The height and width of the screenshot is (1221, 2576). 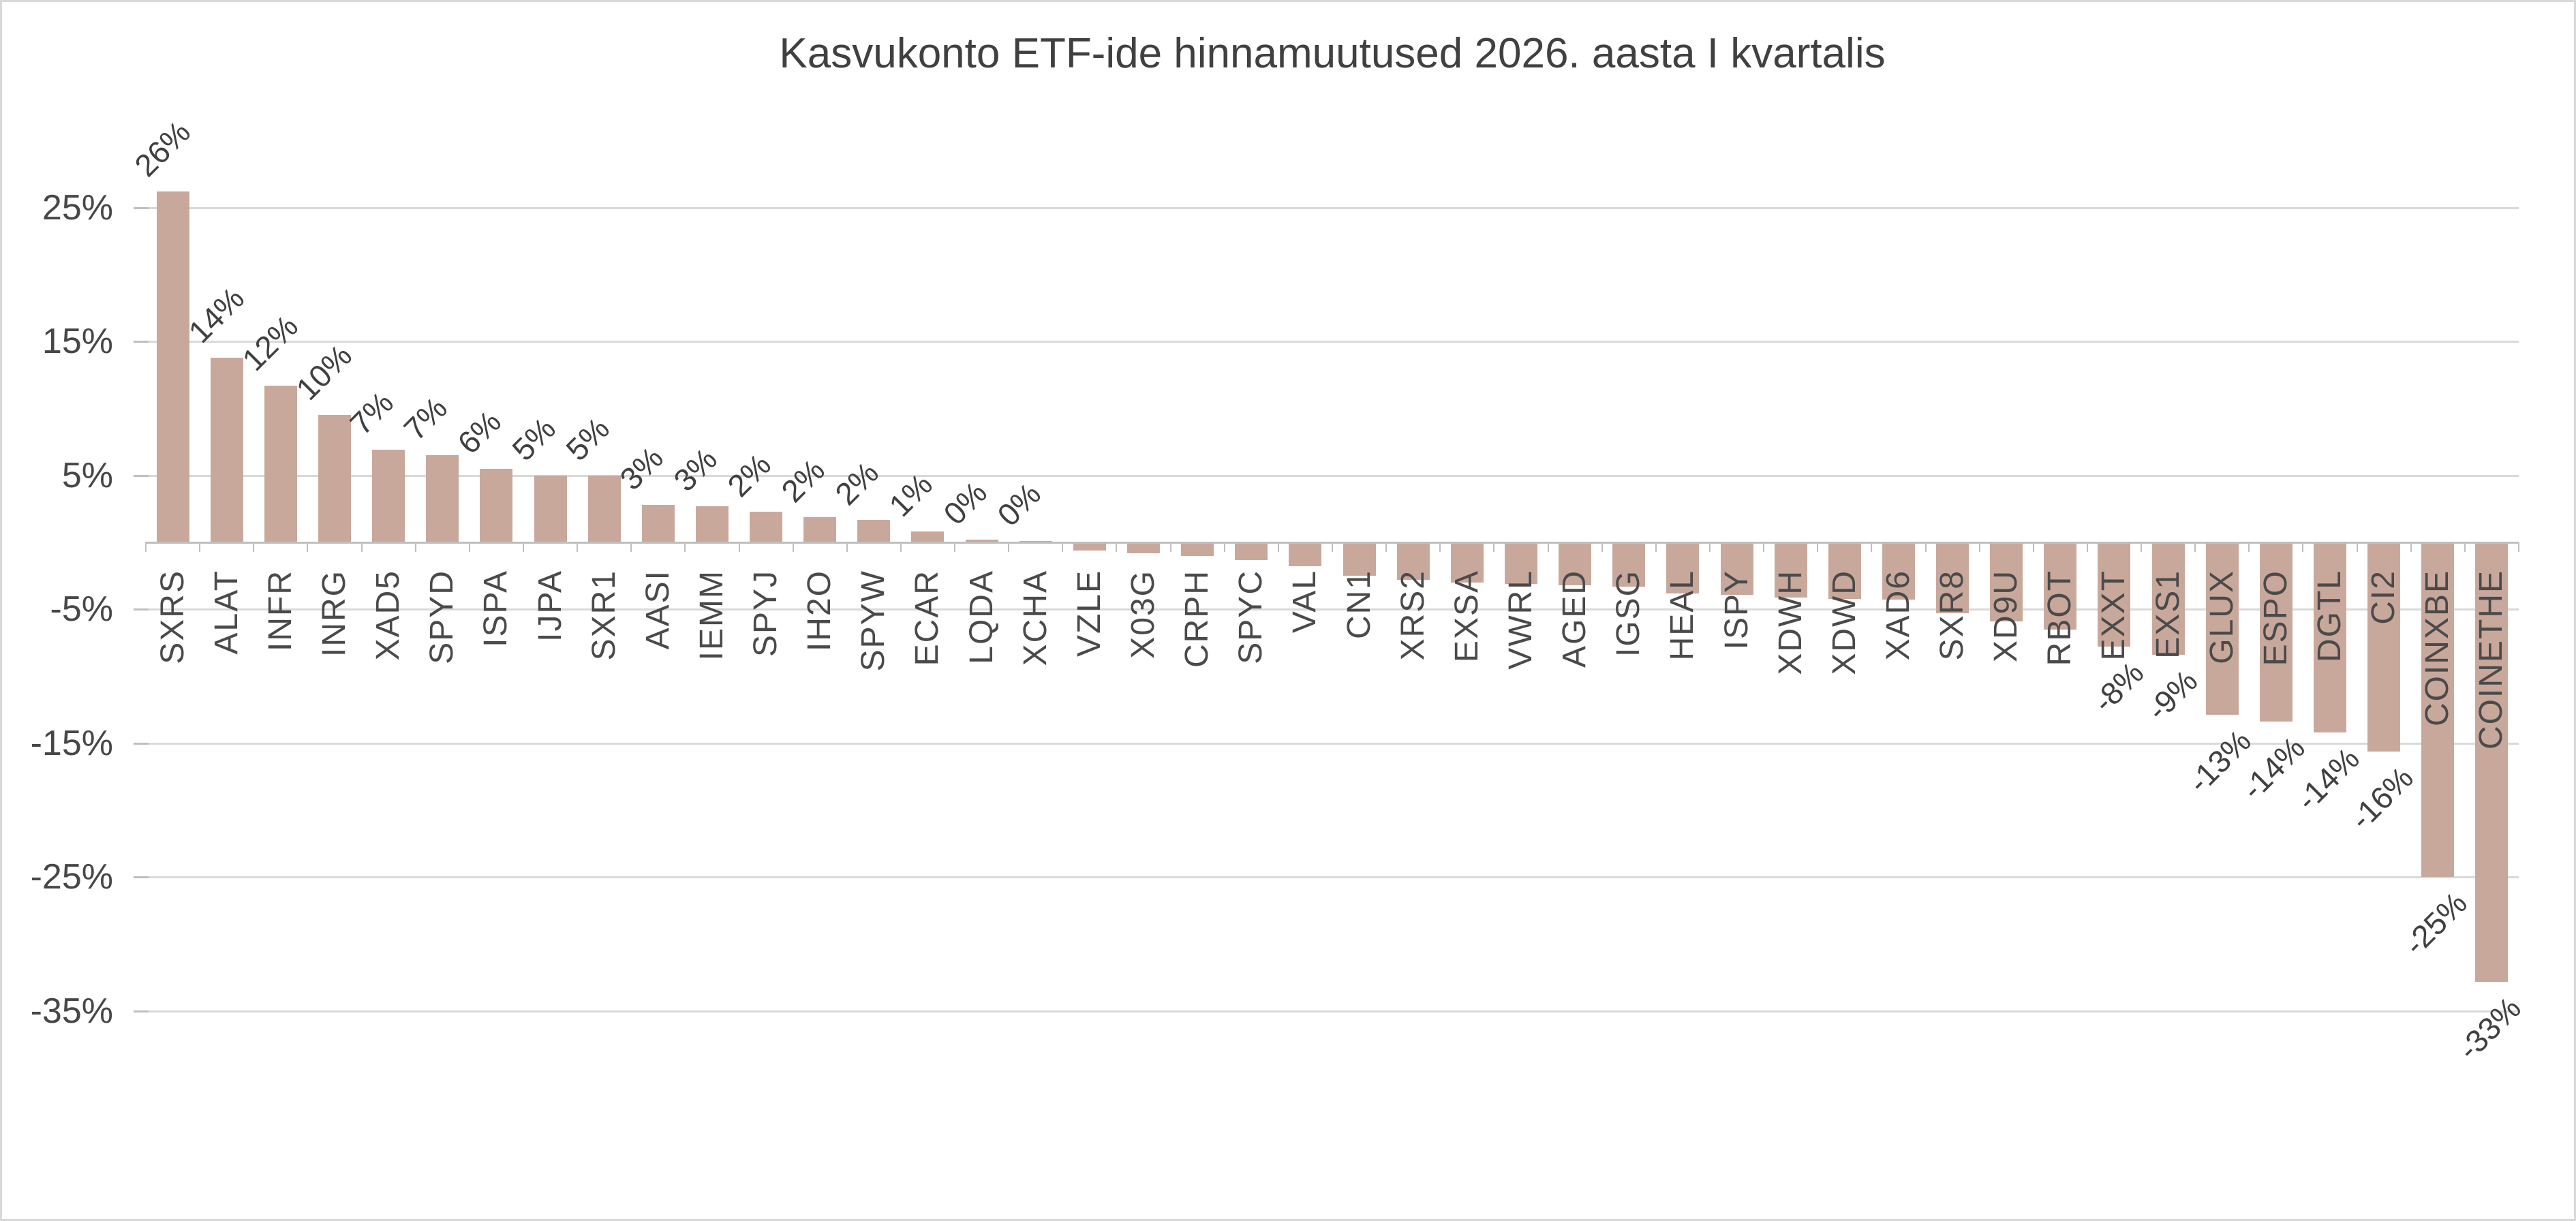 What do you see at coordinates (2221, 617) in the screenshot?
I see `category-label: GLUX` at bounding box center [2221, 617].